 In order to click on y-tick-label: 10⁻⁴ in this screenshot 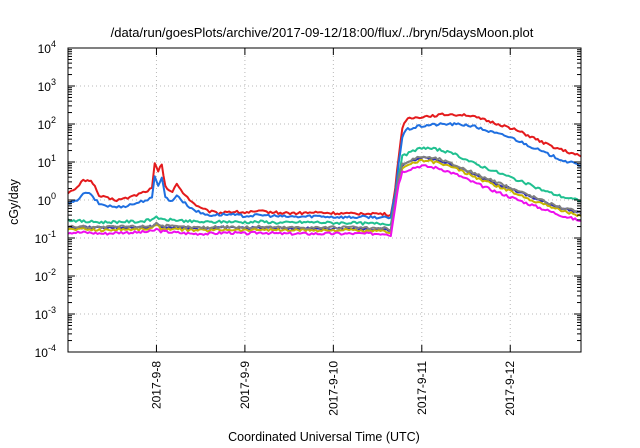, I will do `click(45, 351)`.